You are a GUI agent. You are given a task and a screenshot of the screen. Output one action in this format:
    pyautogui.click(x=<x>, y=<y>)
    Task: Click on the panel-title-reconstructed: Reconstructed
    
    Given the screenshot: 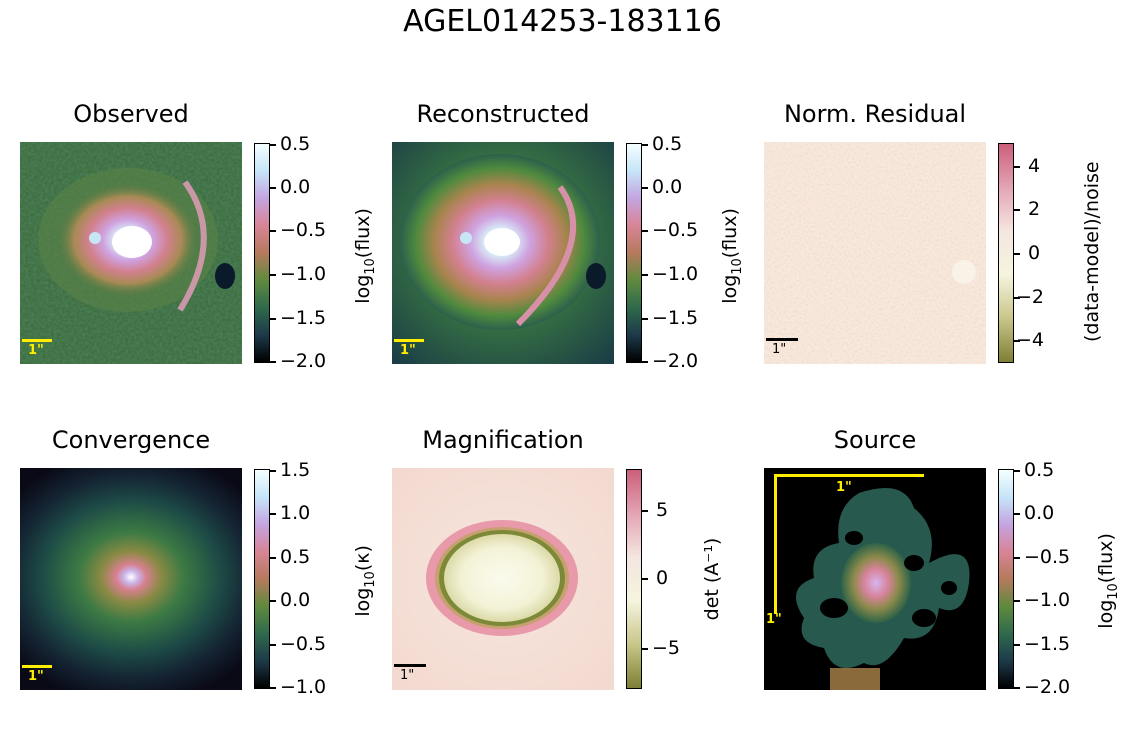 What is the action you would take?
    pyautogui.click(x=503, y=114)
    